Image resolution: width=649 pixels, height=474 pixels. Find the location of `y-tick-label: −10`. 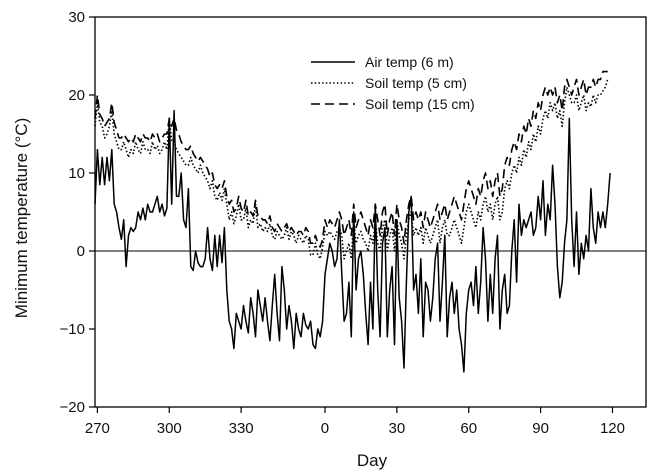

y-tick-label: −10 is located at coordinates (72, 329).